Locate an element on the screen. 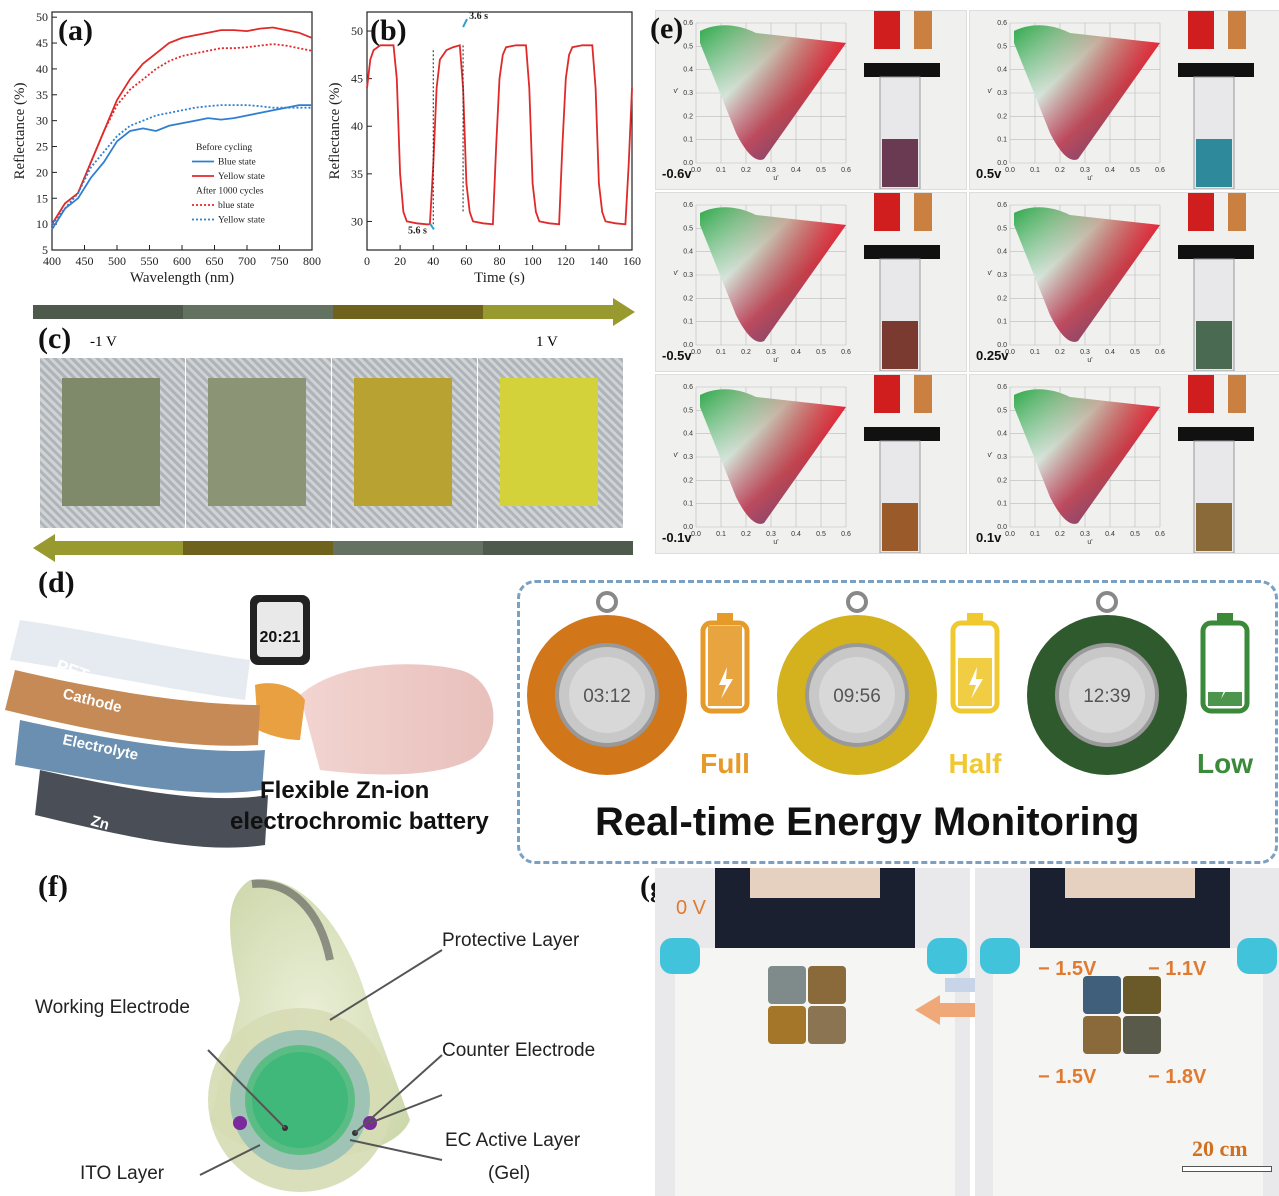  energy-state-full: 03:12 Full is located at coordinates (638, 685).